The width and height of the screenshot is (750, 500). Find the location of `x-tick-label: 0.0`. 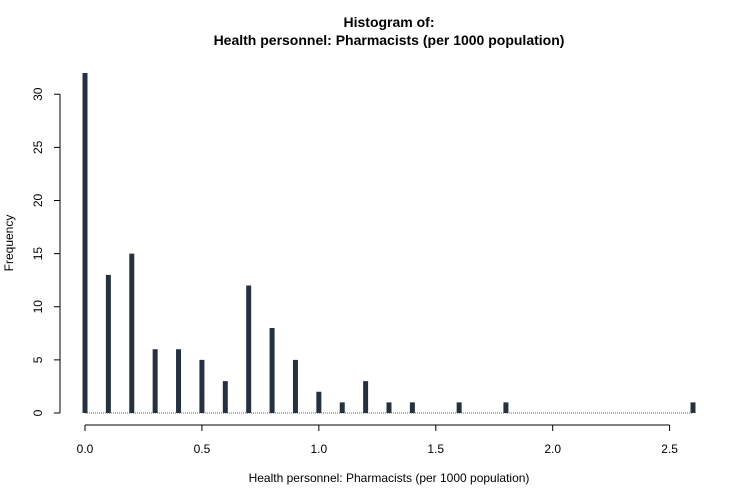

x-tick-label: 0.0 is located at coordinates (85, 449).